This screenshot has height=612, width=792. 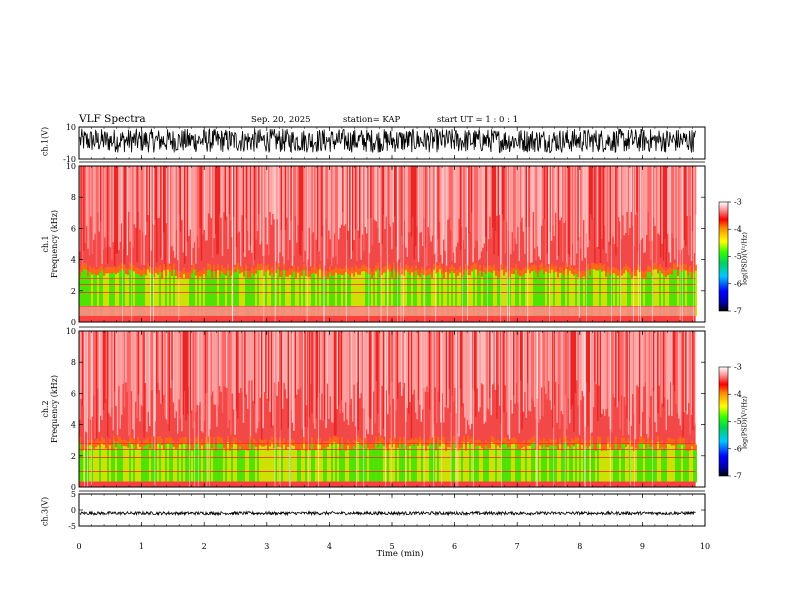 What do you see at coordinates (392, 510) in the screenshot?
I see `ch3-waveform-panel` at bounding box center [392, 510].